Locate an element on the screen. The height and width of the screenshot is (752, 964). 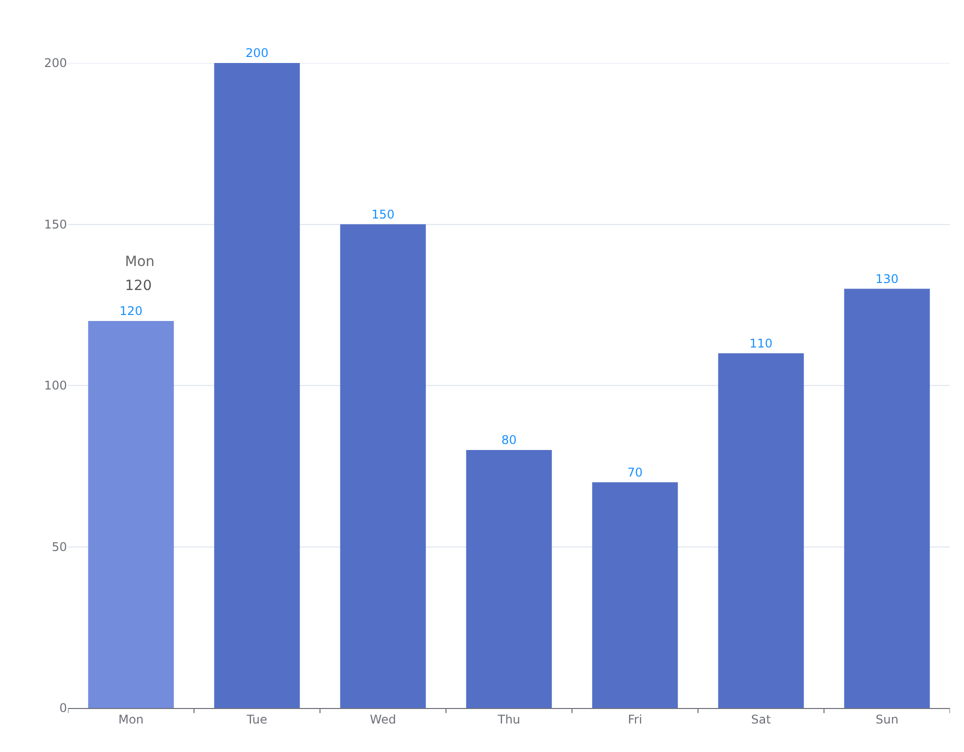
data-label: 120 is located at coordinates (131, 311).